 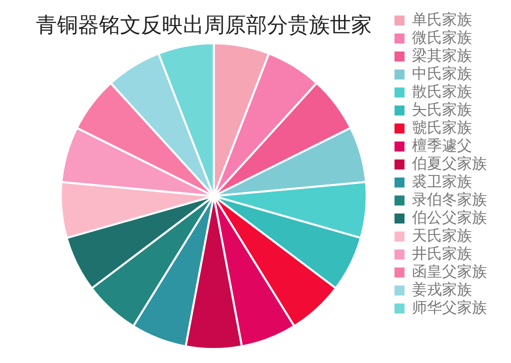 What do you see at coordinates (442, 253) in the screenshot?
I see `legend-label: 井氏家族` at bounding box center [442, 253].